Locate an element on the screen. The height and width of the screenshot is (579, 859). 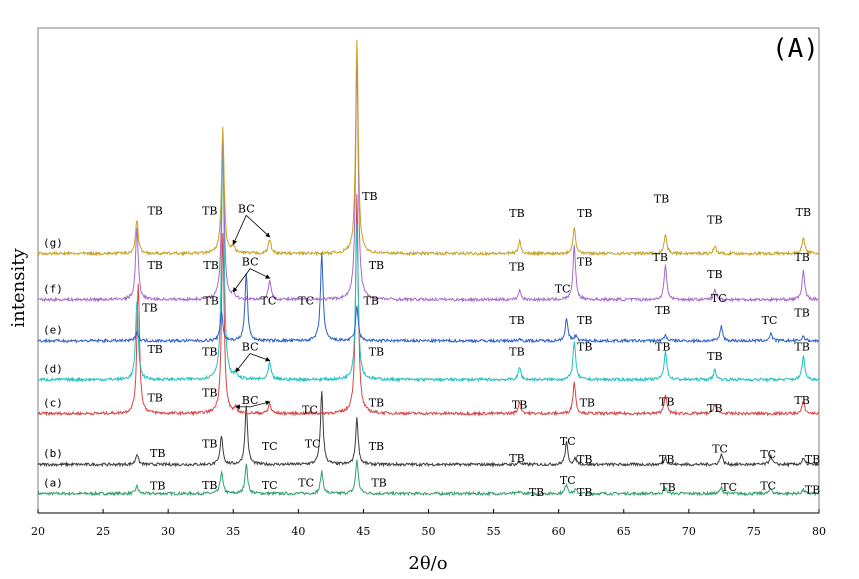
series-labels: (a) (b) (c) (d) (e) (f) (g) is located at coordinates (53, 362).